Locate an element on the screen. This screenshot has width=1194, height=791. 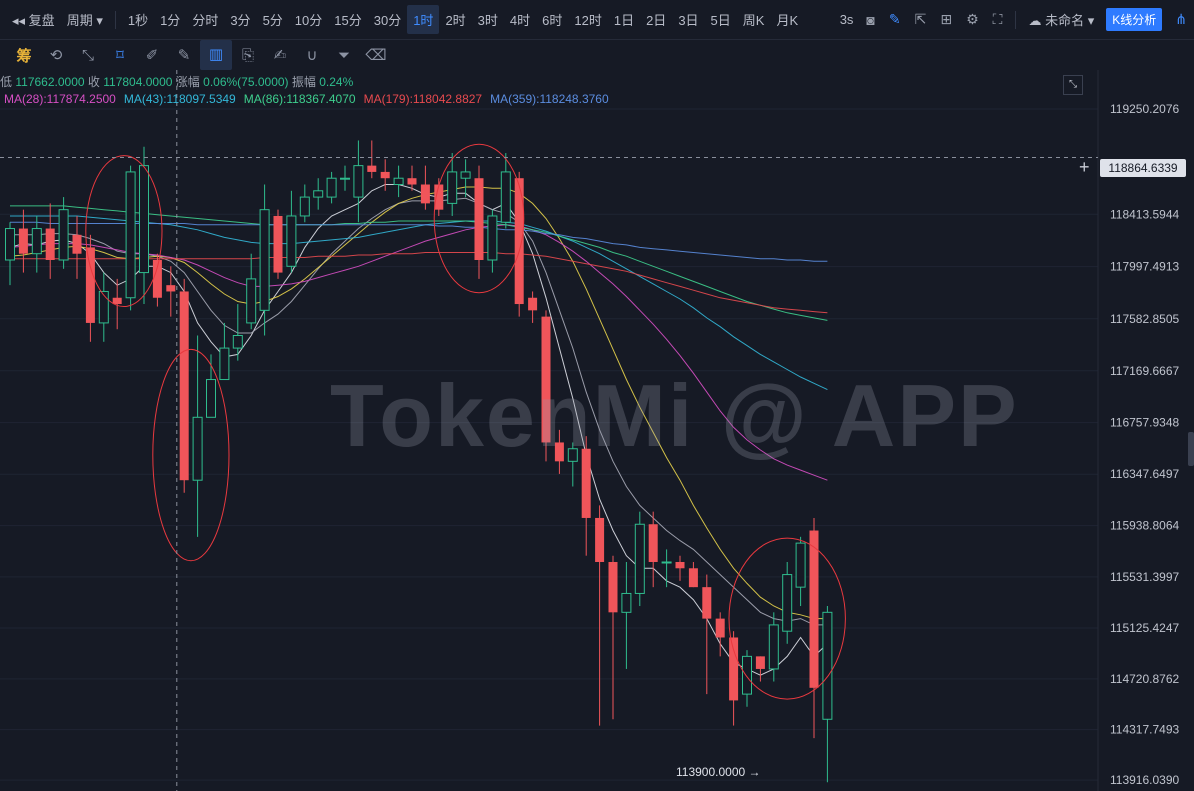
ruler-icon: ⤡ is located at coordinates (87, 55).